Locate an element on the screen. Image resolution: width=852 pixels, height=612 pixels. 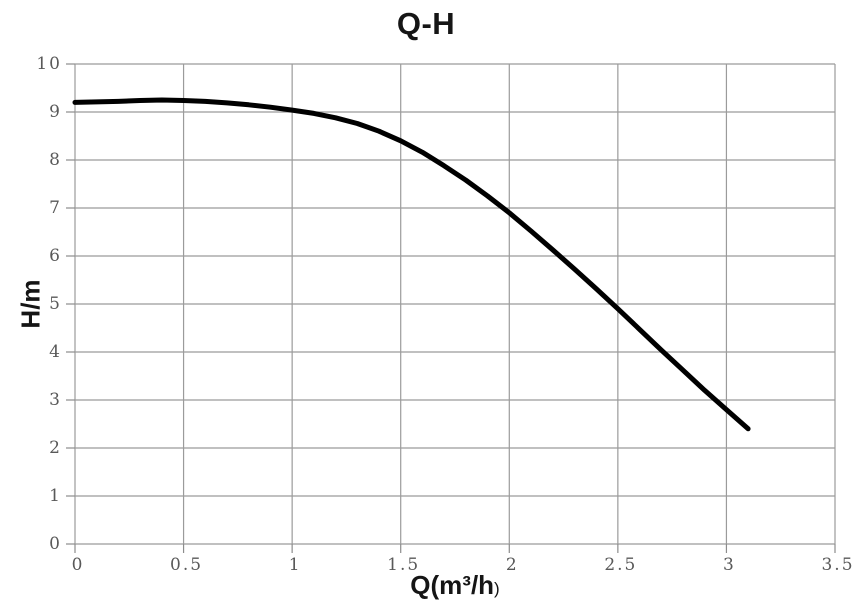
y-tick-label: 6 is located at coordinates (55, 256).